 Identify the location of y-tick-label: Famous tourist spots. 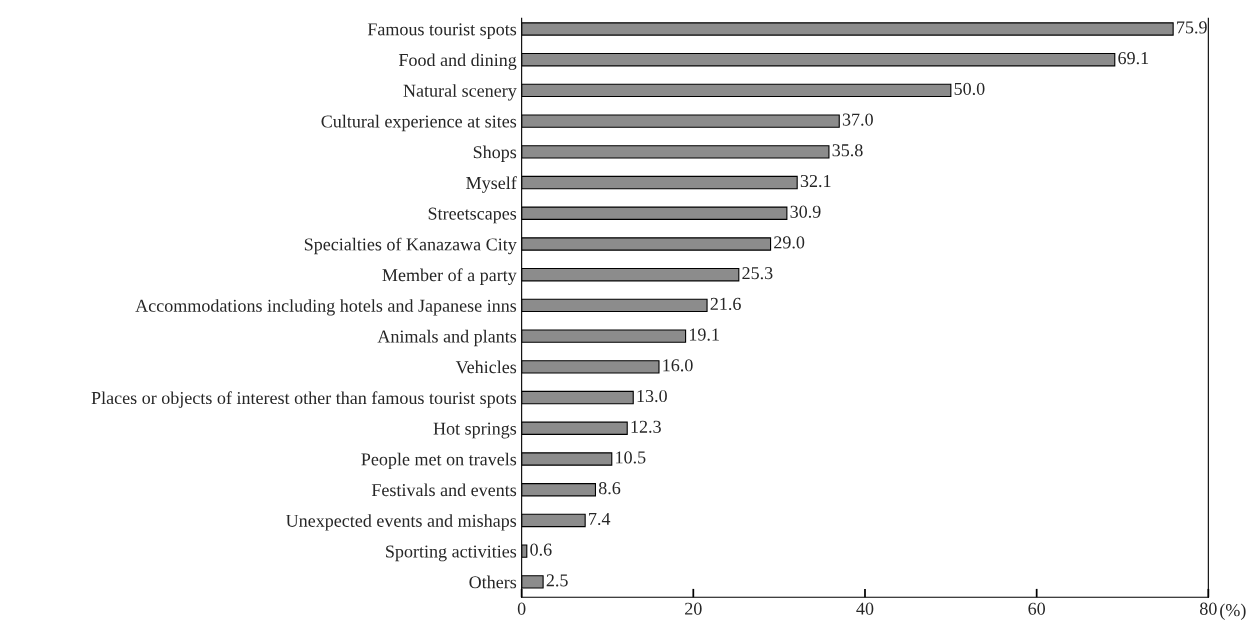
(442, 31).